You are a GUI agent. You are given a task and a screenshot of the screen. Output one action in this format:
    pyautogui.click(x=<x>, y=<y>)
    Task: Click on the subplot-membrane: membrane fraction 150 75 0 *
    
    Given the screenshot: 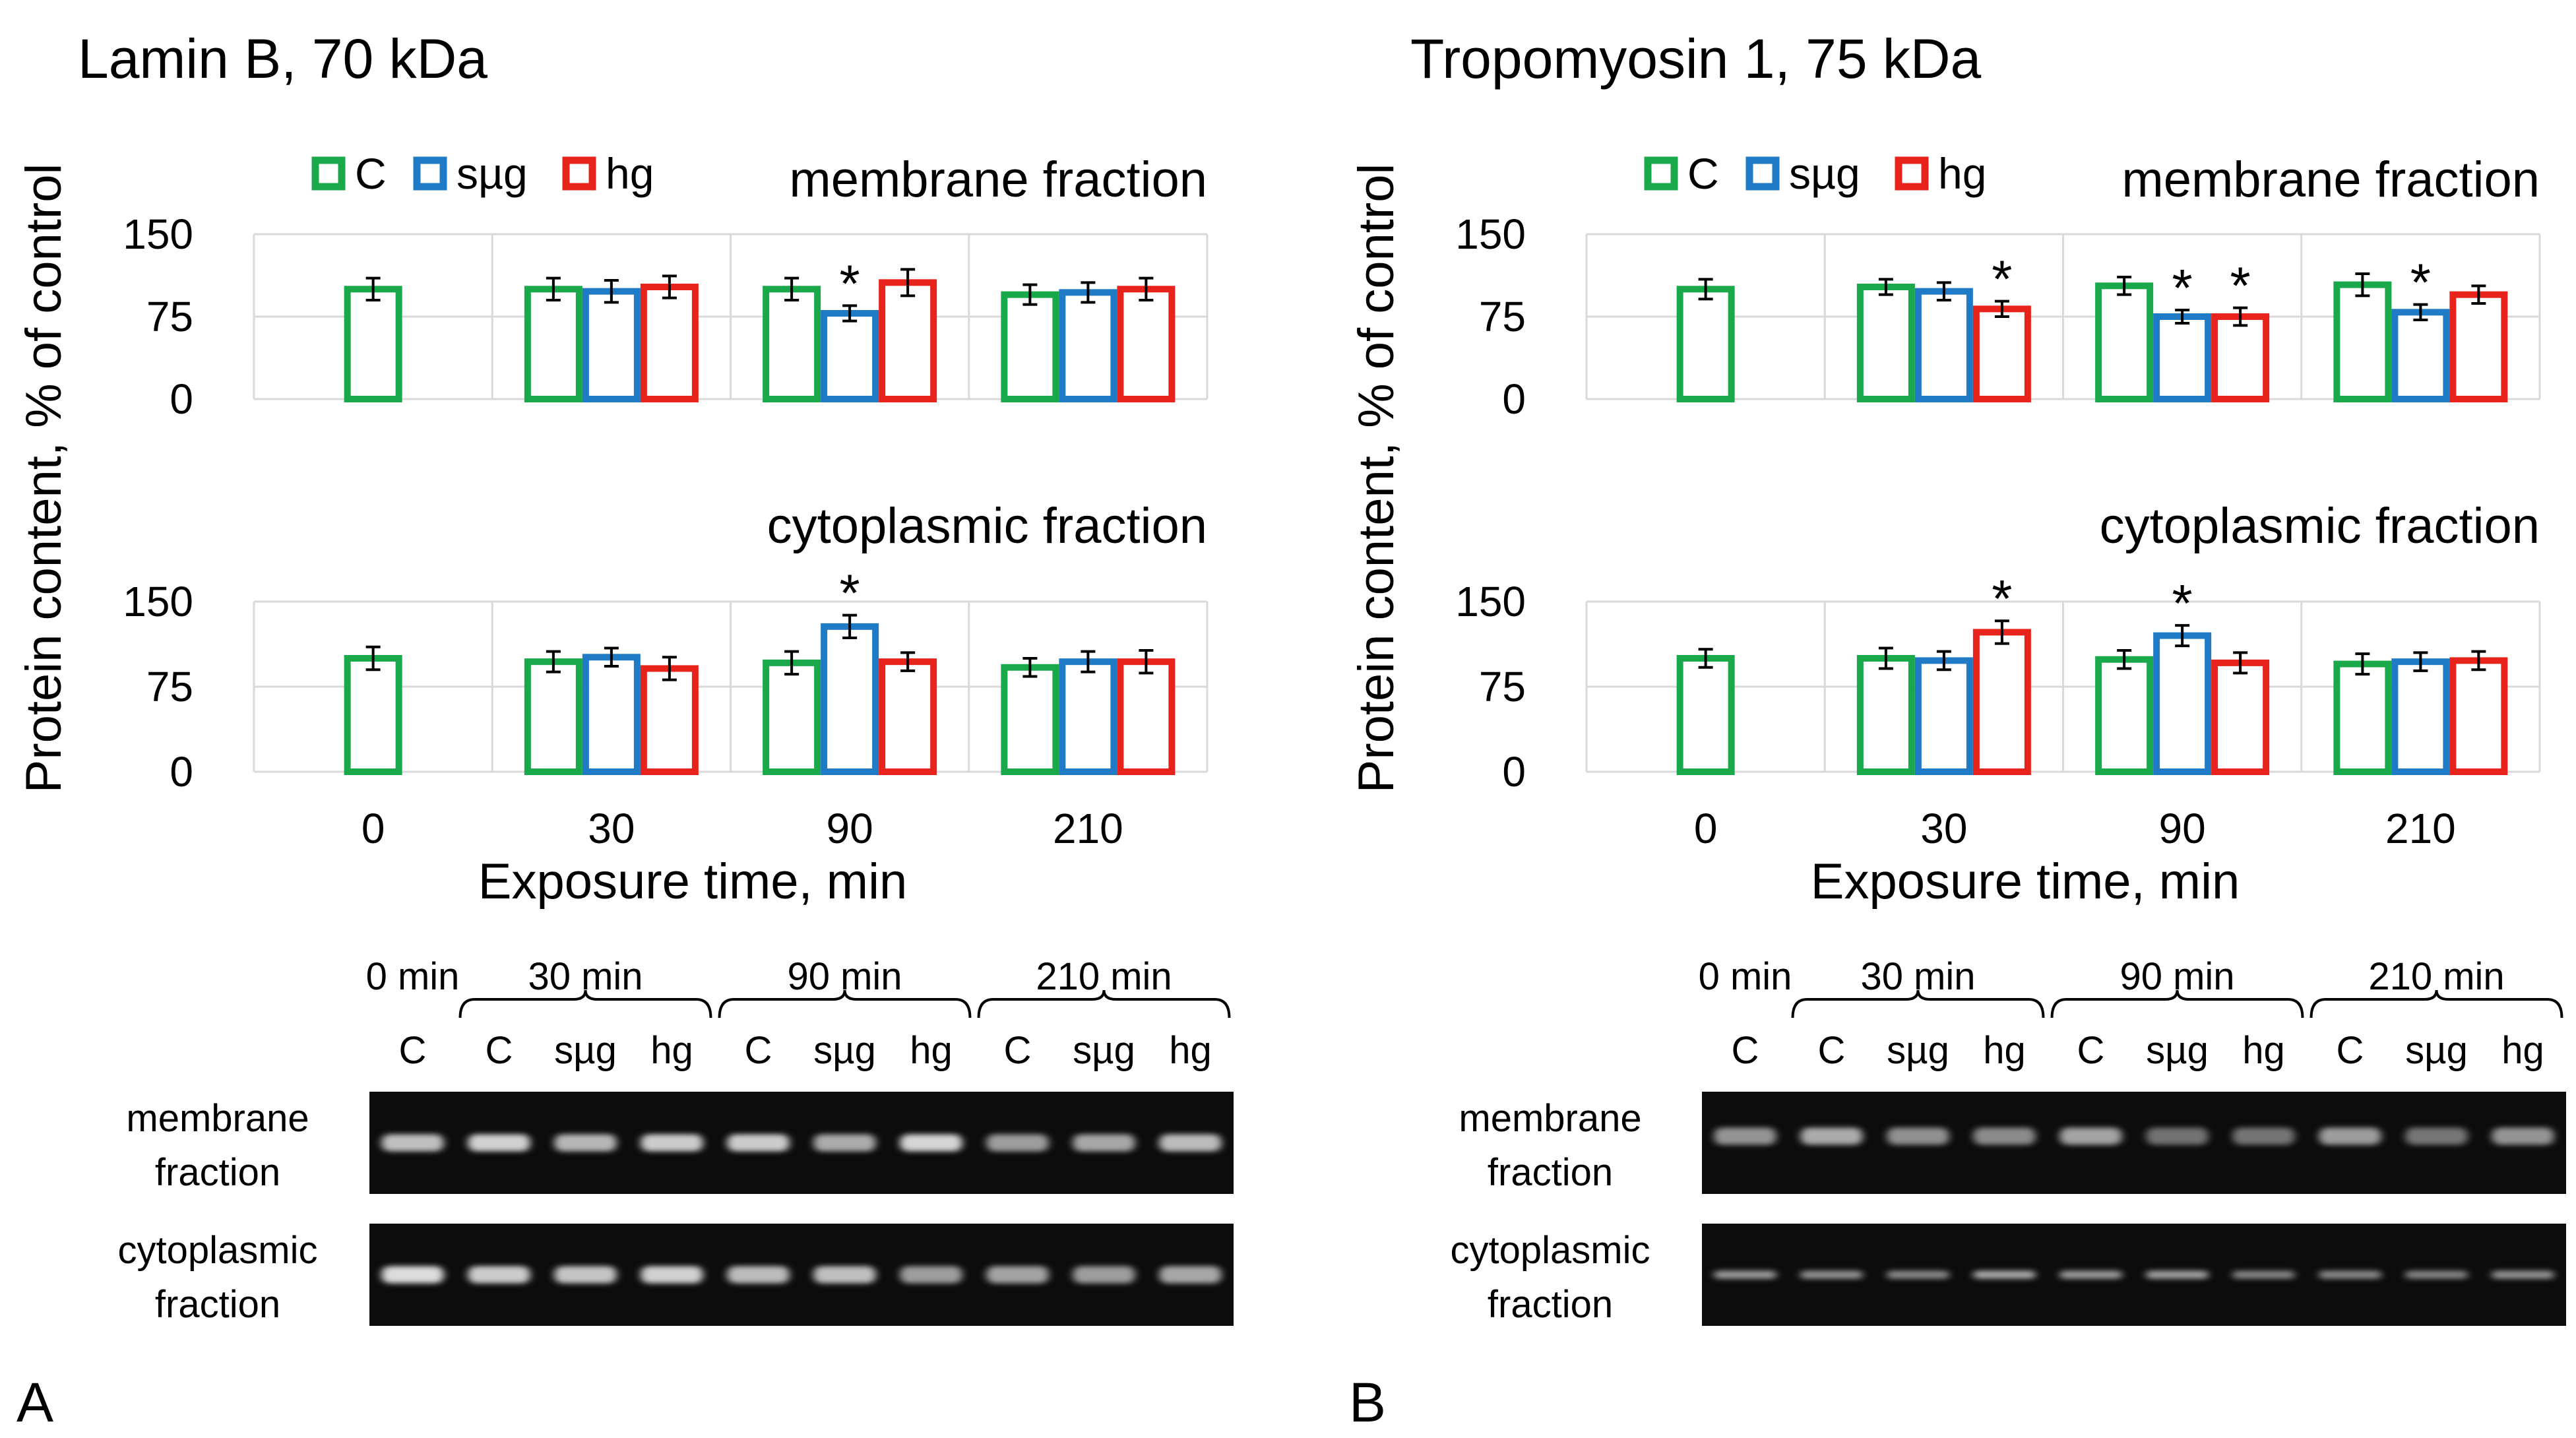 What is the action you would take?
    pyautogui.click(x=666, y=287)
    